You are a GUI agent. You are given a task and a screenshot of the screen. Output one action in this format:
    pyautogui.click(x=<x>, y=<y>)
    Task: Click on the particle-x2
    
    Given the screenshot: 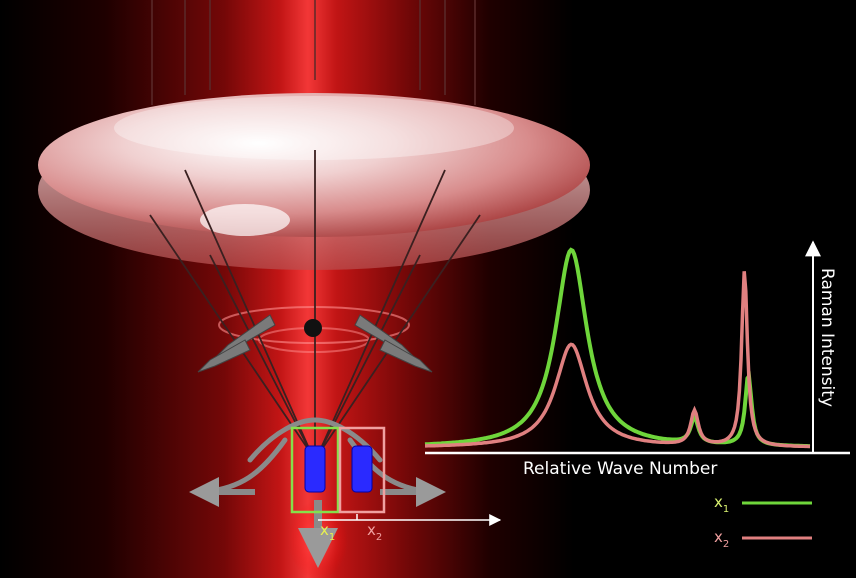 What is the action you would take?
    pyautogui.click(x=362, y=469)
    